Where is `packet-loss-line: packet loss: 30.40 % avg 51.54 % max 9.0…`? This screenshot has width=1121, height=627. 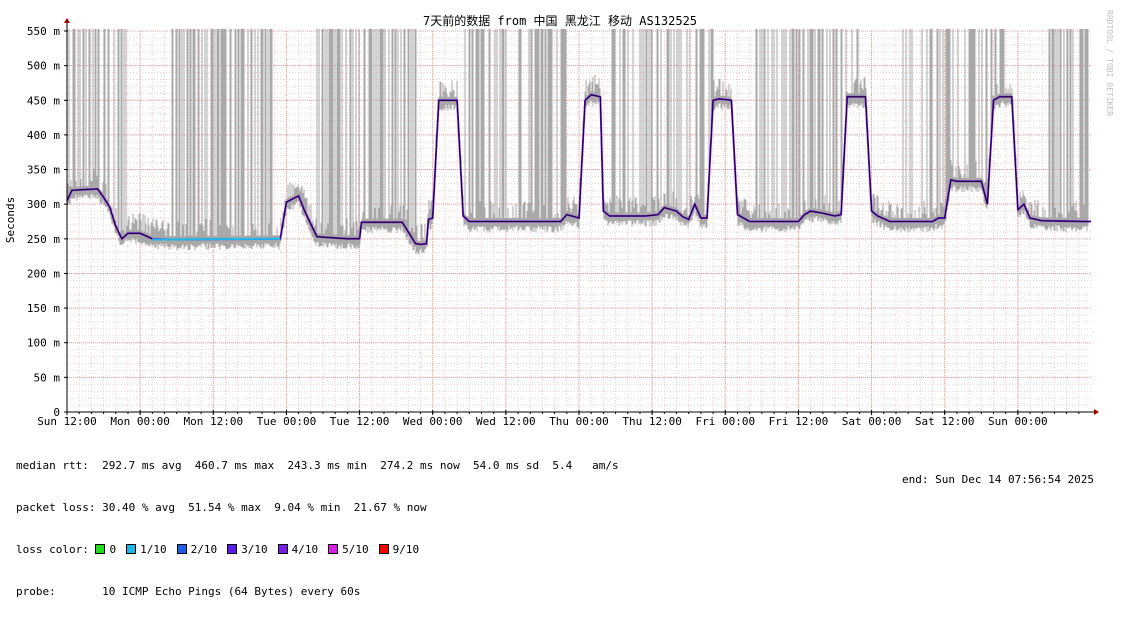 packet-loss-line: packet loss: 30.40 % avg 51.54 % max 9.0… is located at coordinates (221, 507).